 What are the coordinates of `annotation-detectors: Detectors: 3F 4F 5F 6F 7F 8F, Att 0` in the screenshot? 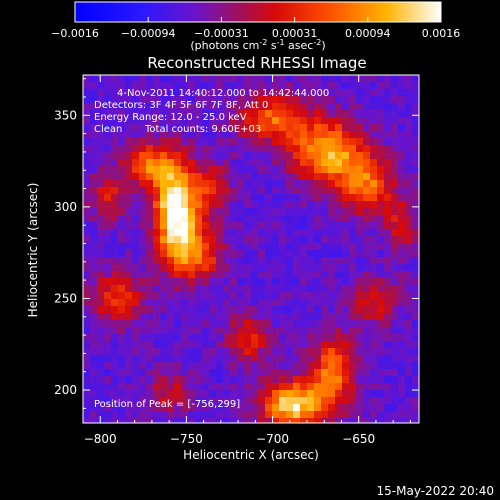 It's located at (181, 105).